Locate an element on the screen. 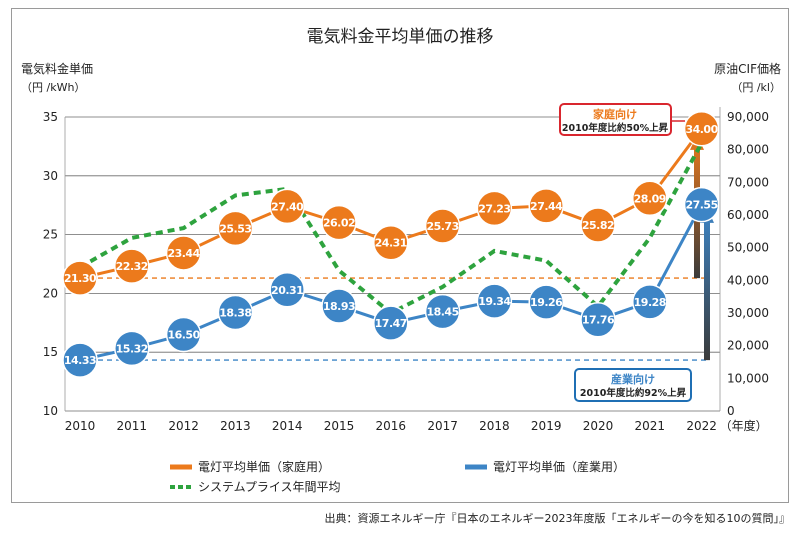 The height and width of the screenshot is (536, 800). data-label: 18.38 is located at coordinates (235, 312).